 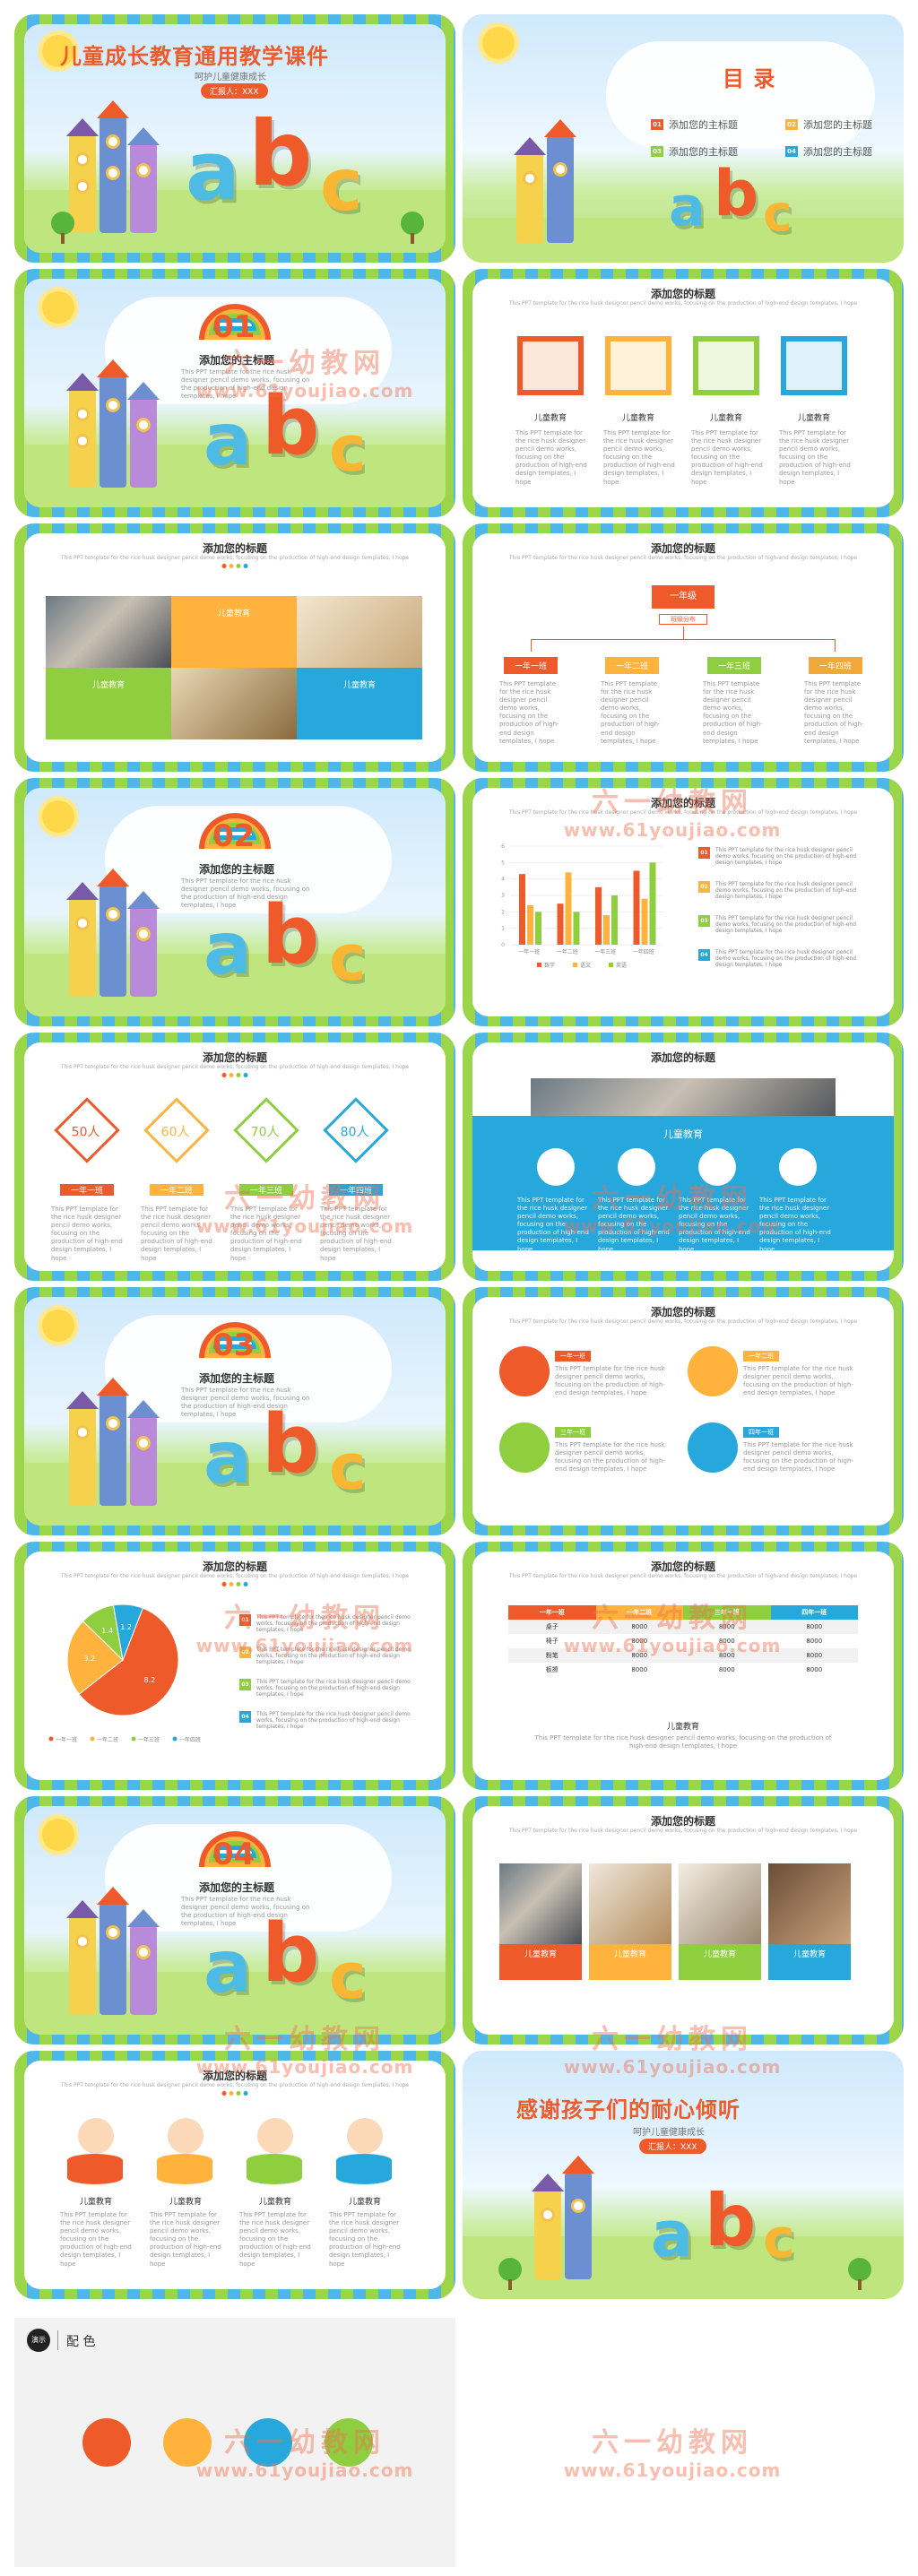 I want to click on toc-item-1: 01 添加您的主标题, so click(x=695, y=124).